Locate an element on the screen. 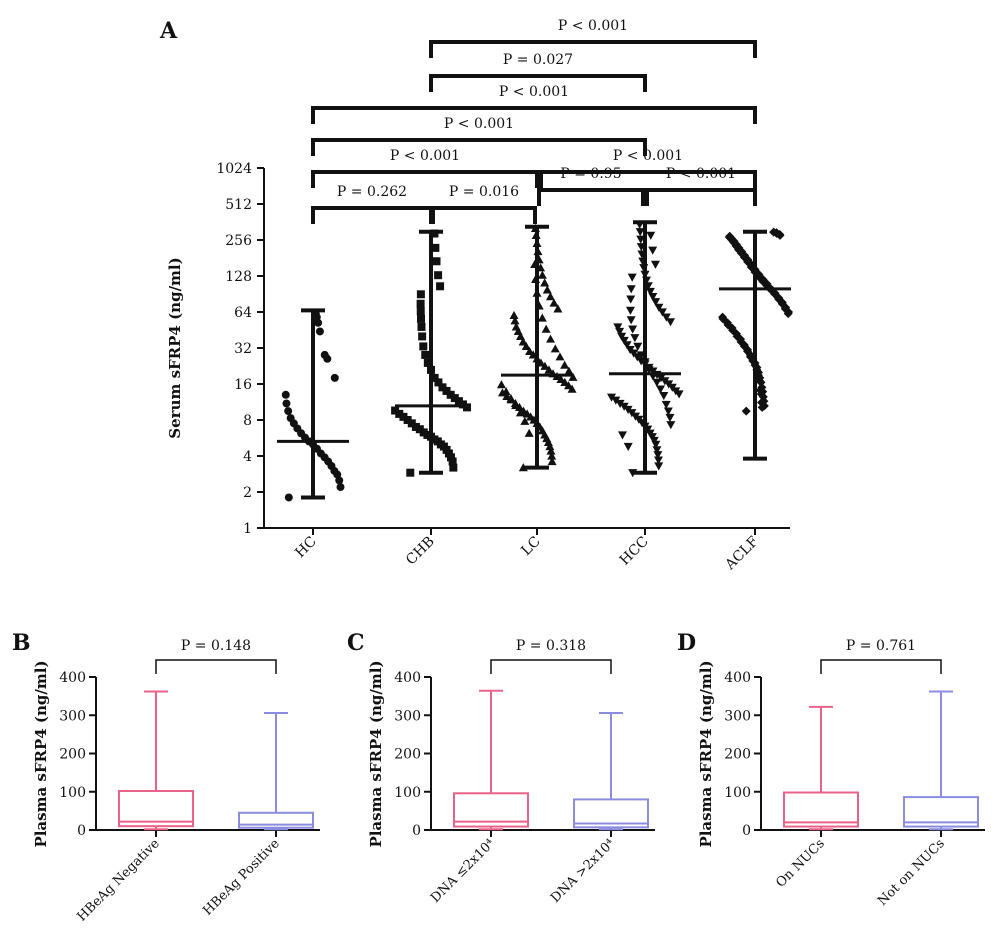 Image resolution: width=1000 pixels, height=932 pixels. comparison-bracket: P = 0.318 is located at coordinates (551, 656).